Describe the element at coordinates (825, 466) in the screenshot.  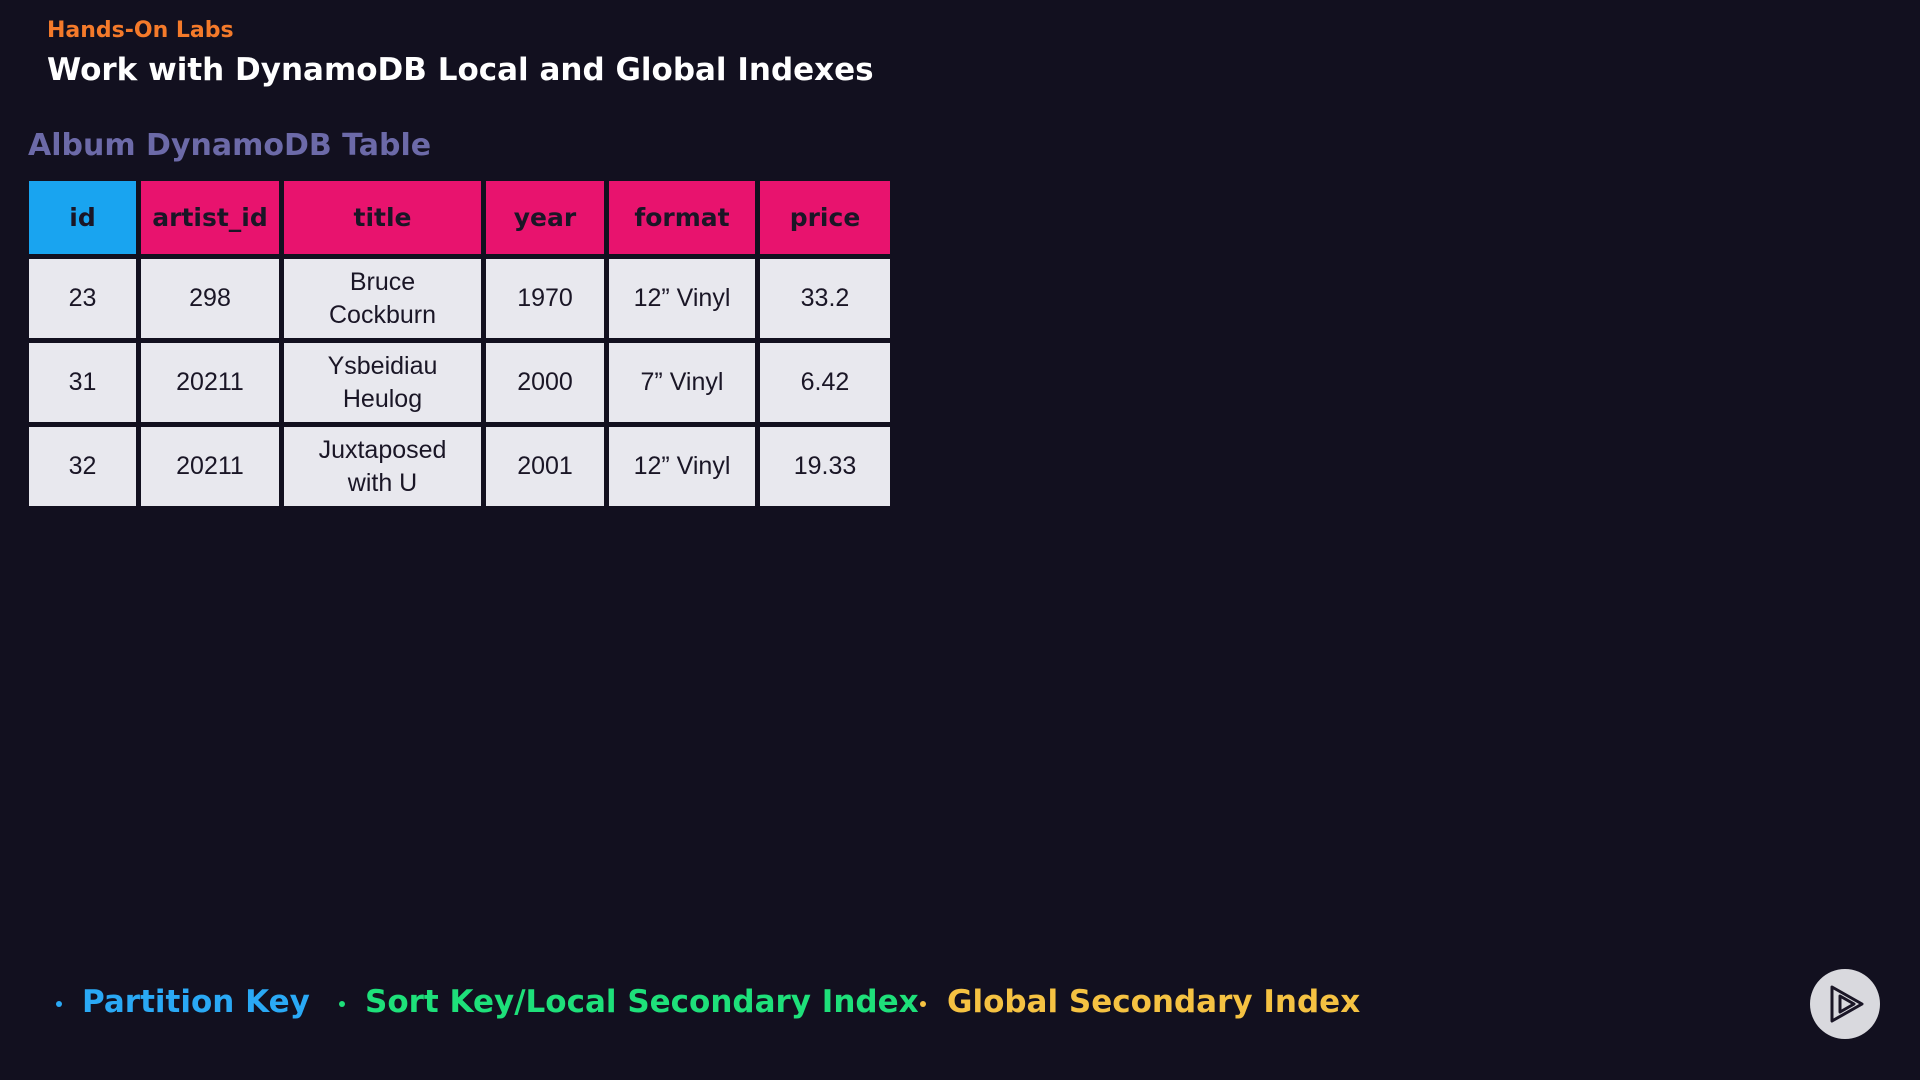
I see `table-cell: 19.33` at that location.